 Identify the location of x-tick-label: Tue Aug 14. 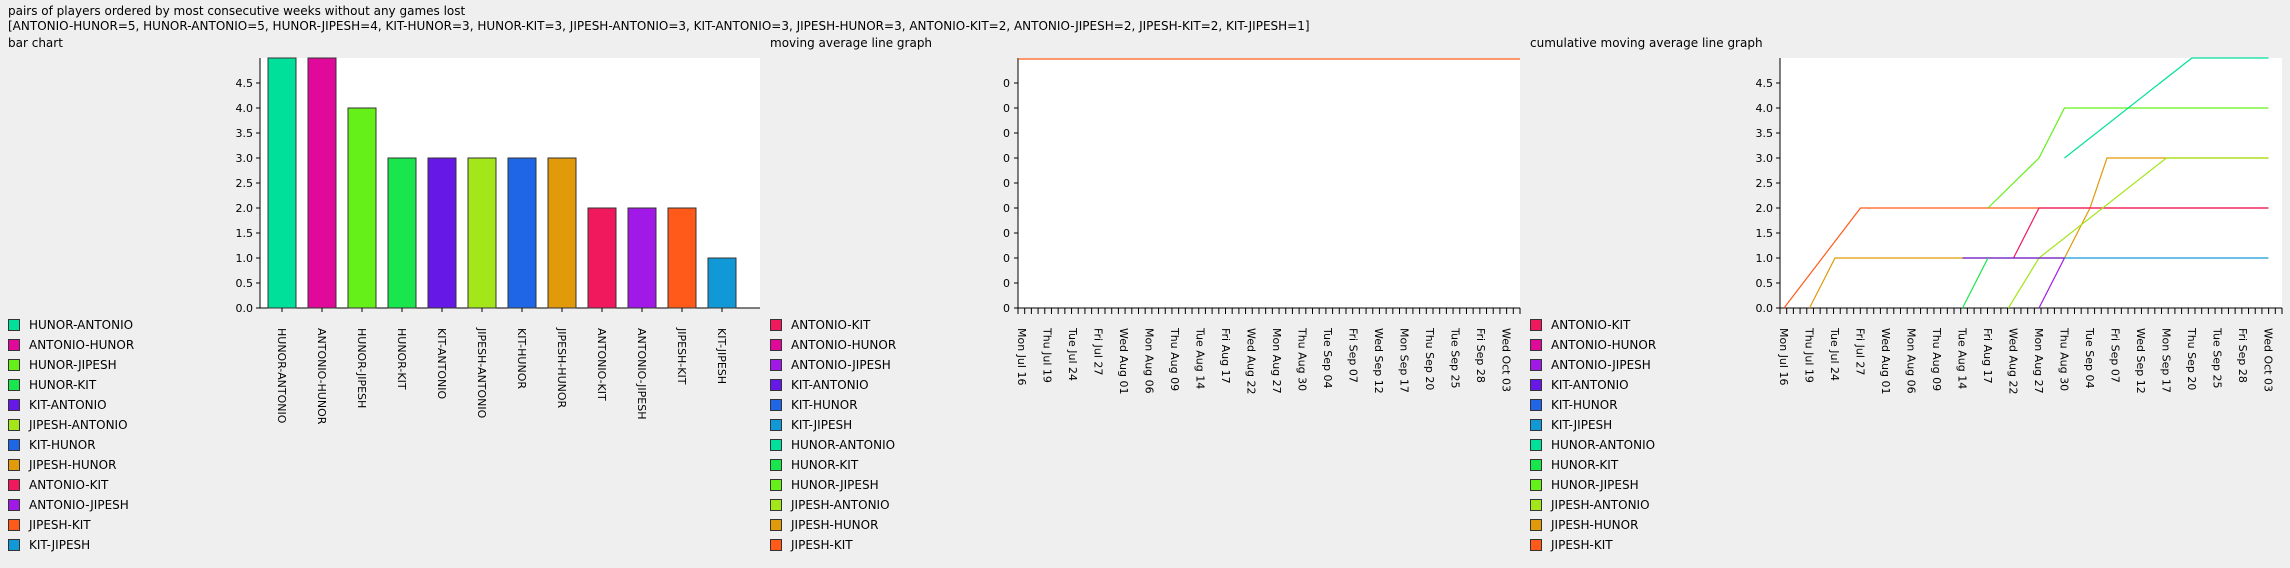
(1199, 358).